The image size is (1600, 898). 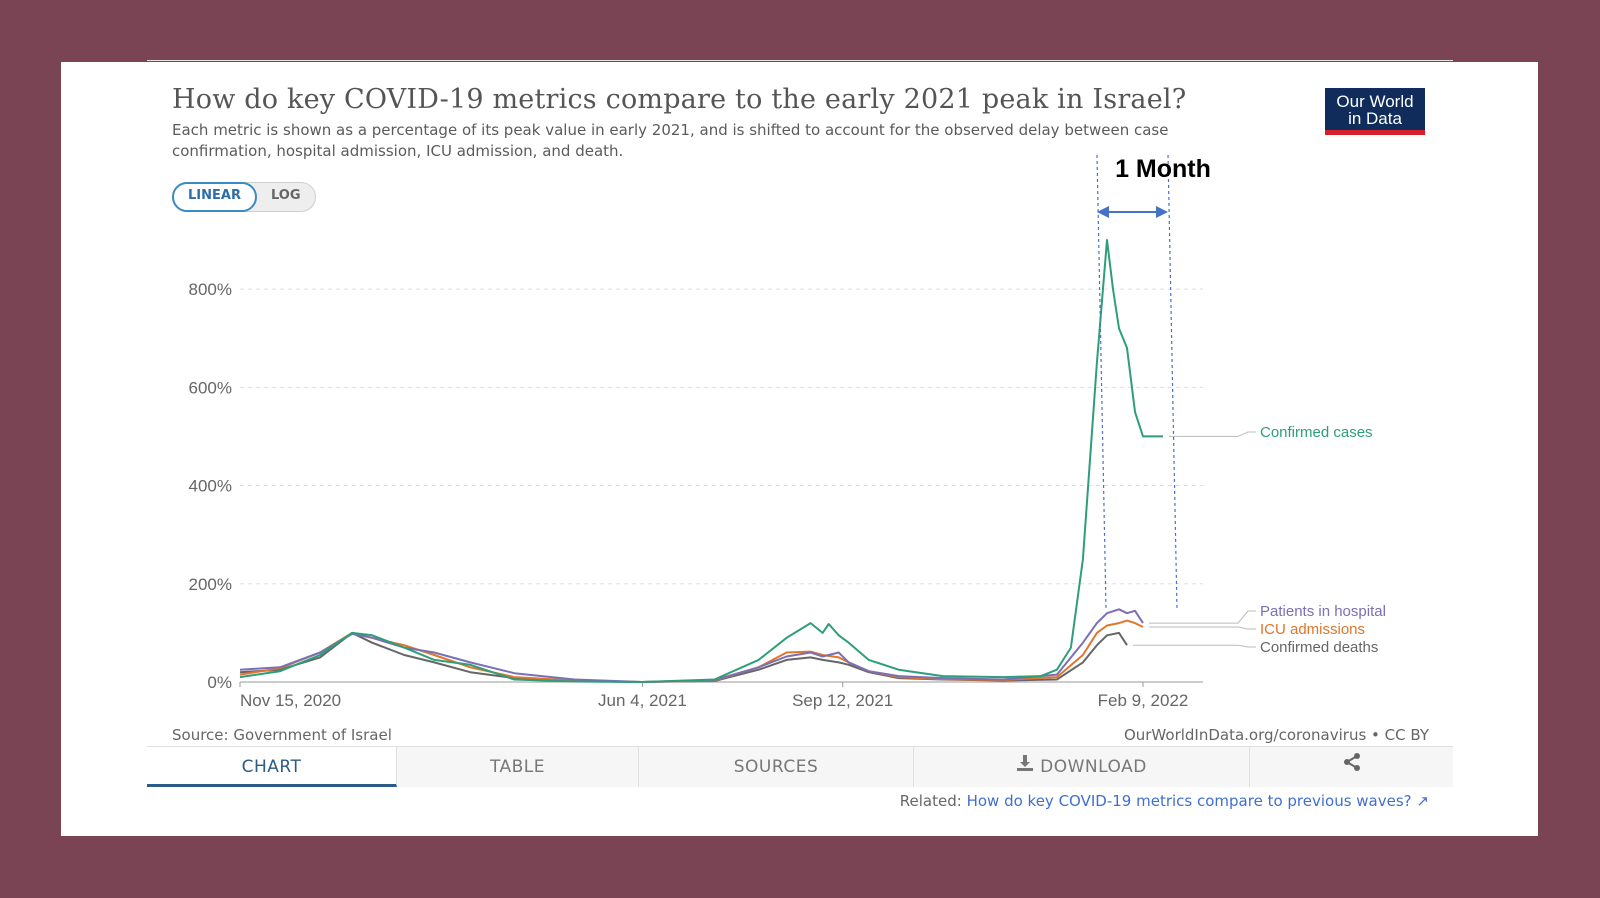 What do you see at coordinates (210, 387) in the screenshot?
I see `y-tick-label: 600%` at bounding box center [210, 387].